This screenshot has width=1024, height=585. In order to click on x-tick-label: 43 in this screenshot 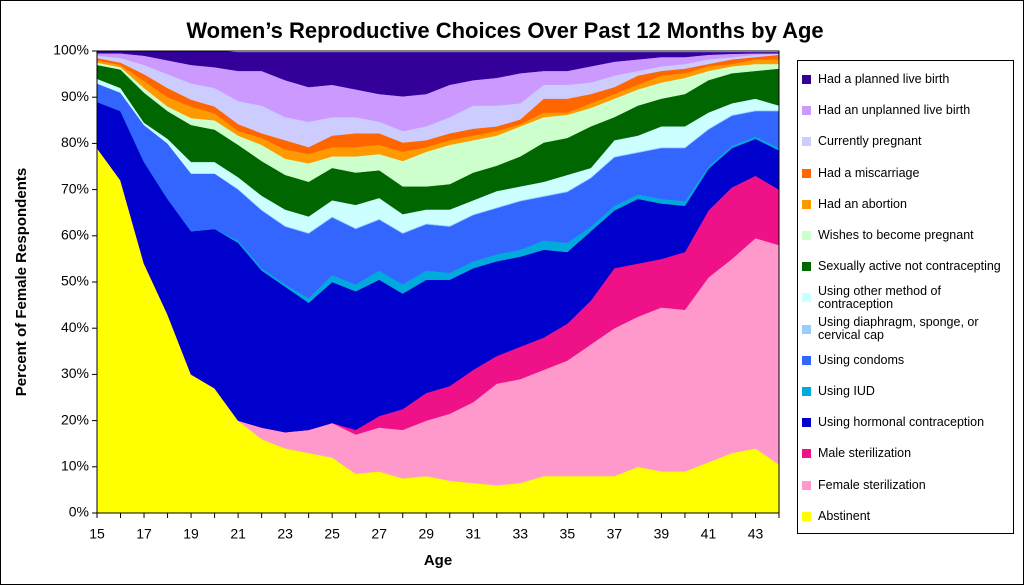, I will do `click(756, 534)`.